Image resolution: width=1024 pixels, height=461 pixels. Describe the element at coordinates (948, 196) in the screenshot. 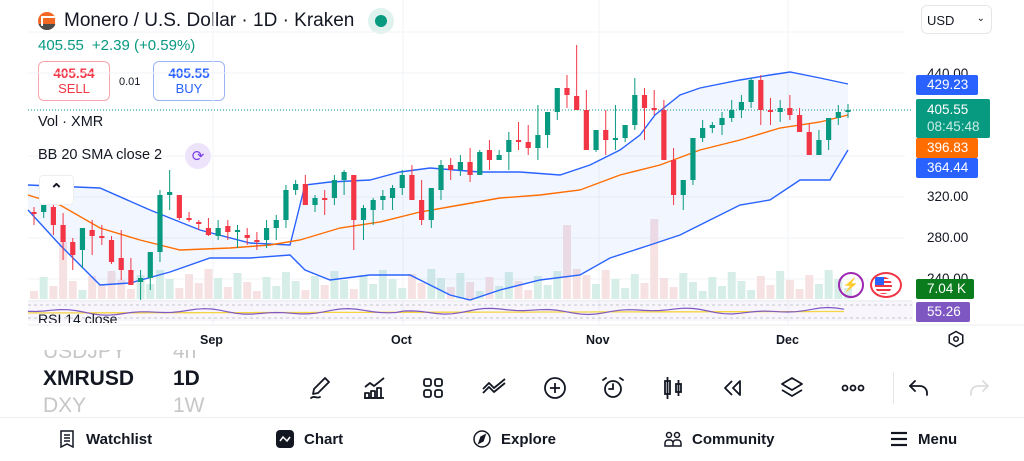

I see `price-tick: 320.00` at that location.